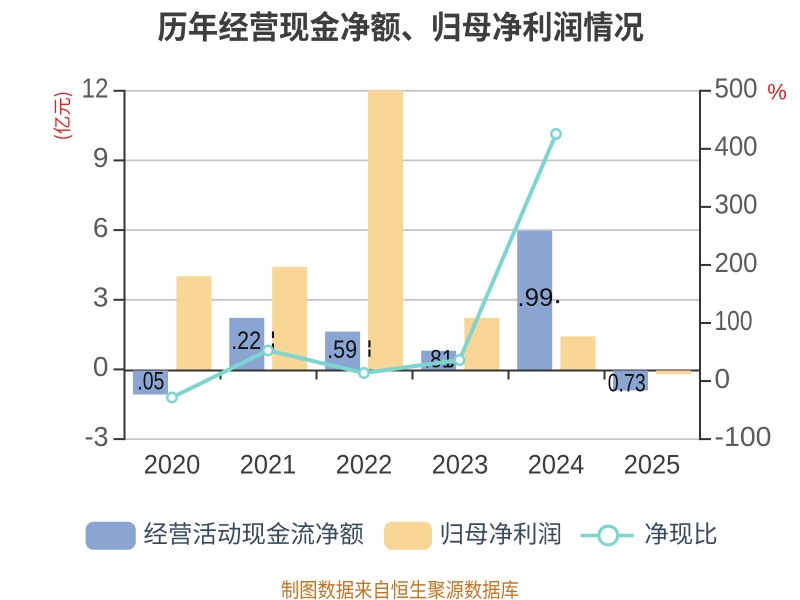 Image resolution: width=800 pixels, height=600 pixels. What do you see at coordinates (150, 382) in the screenshot?
I see `svg-text: .05` at bounding box center [150, 382].